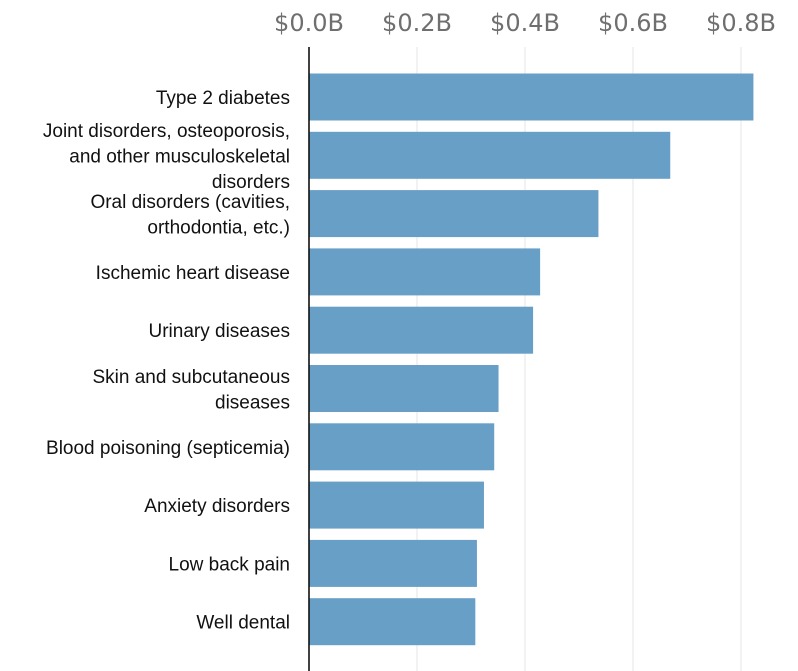 Image resolution: width=798 pixels, height=671 pixels. What do you see at coordinates (309, 23) in the screenshot?
I see `x-tick-label: $0.0B` at bounding box center [309, 23].